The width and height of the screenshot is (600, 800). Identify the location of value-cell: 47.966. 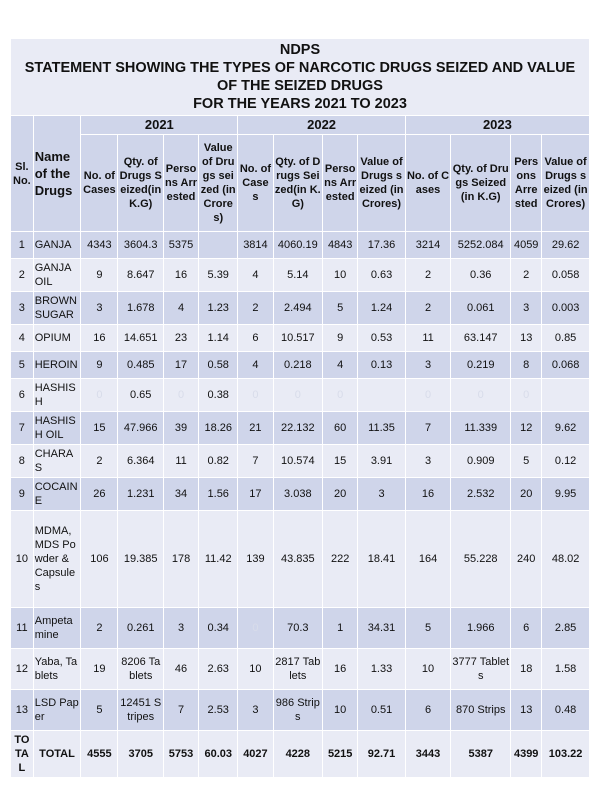
(140, 428).